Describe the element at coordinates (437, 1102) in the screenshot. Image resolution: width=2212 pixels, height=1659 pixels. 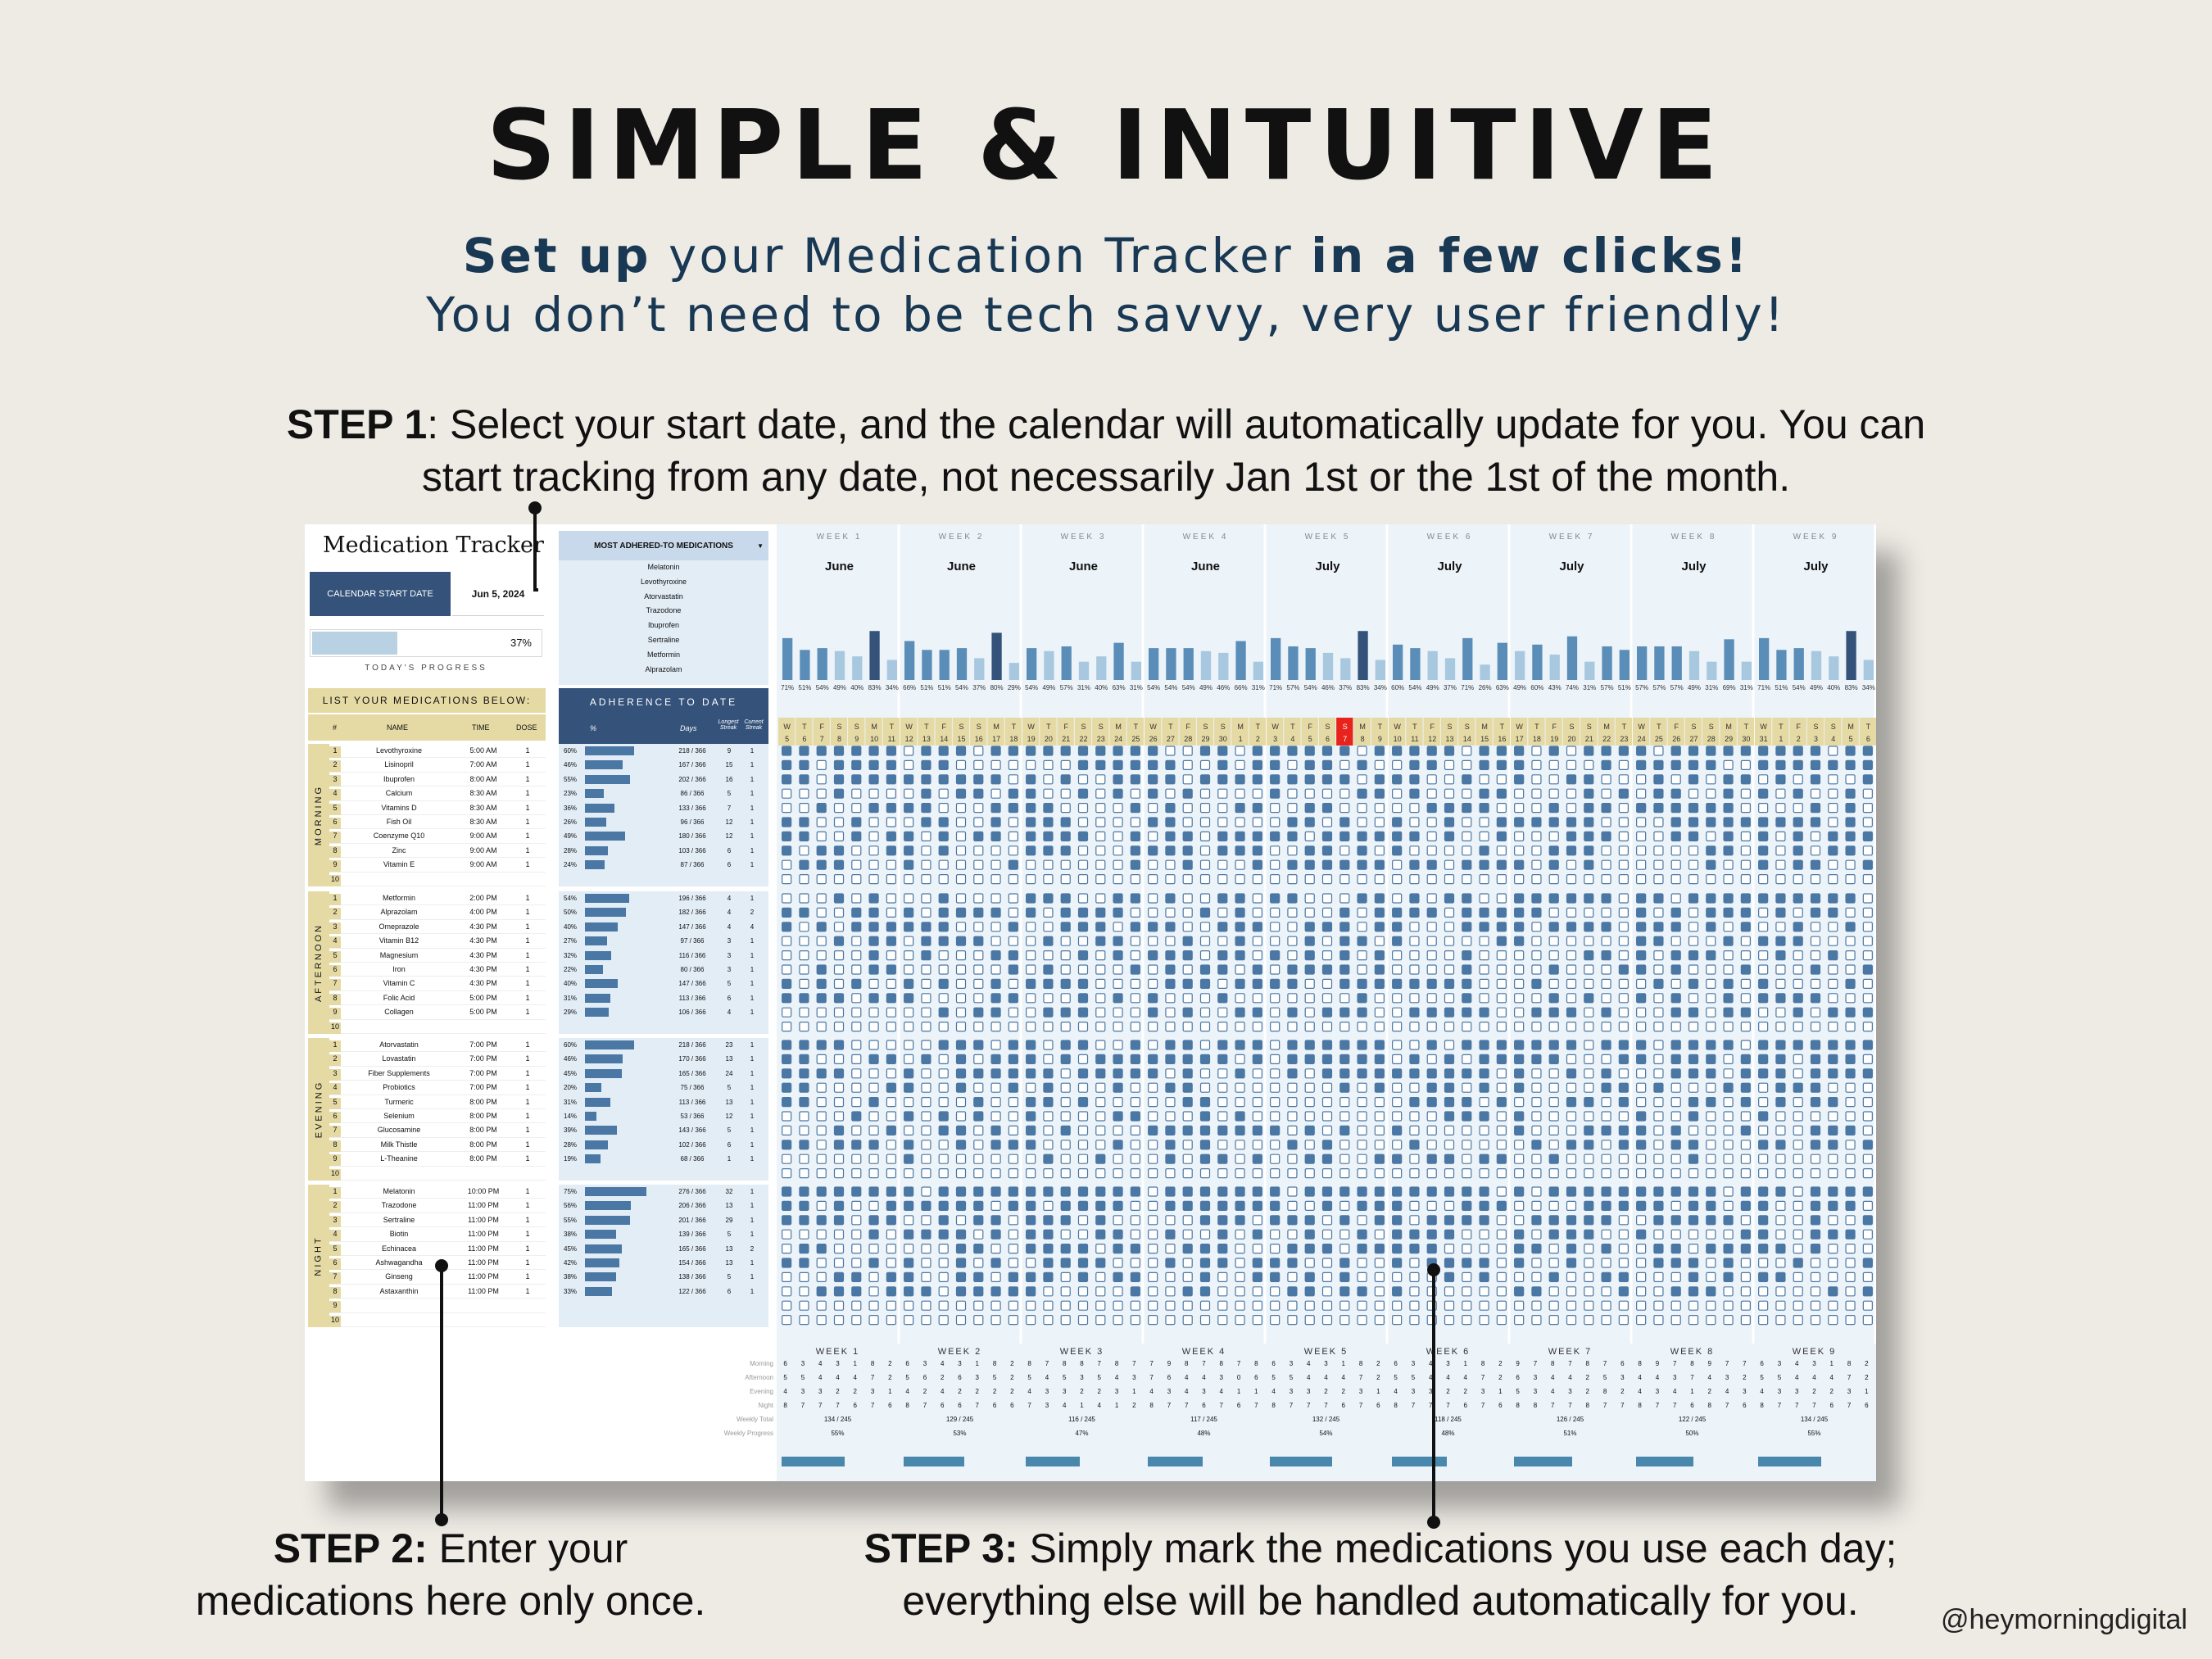
I see `medication-row: 5 Turmeric 8:00 PM 1` at that location.